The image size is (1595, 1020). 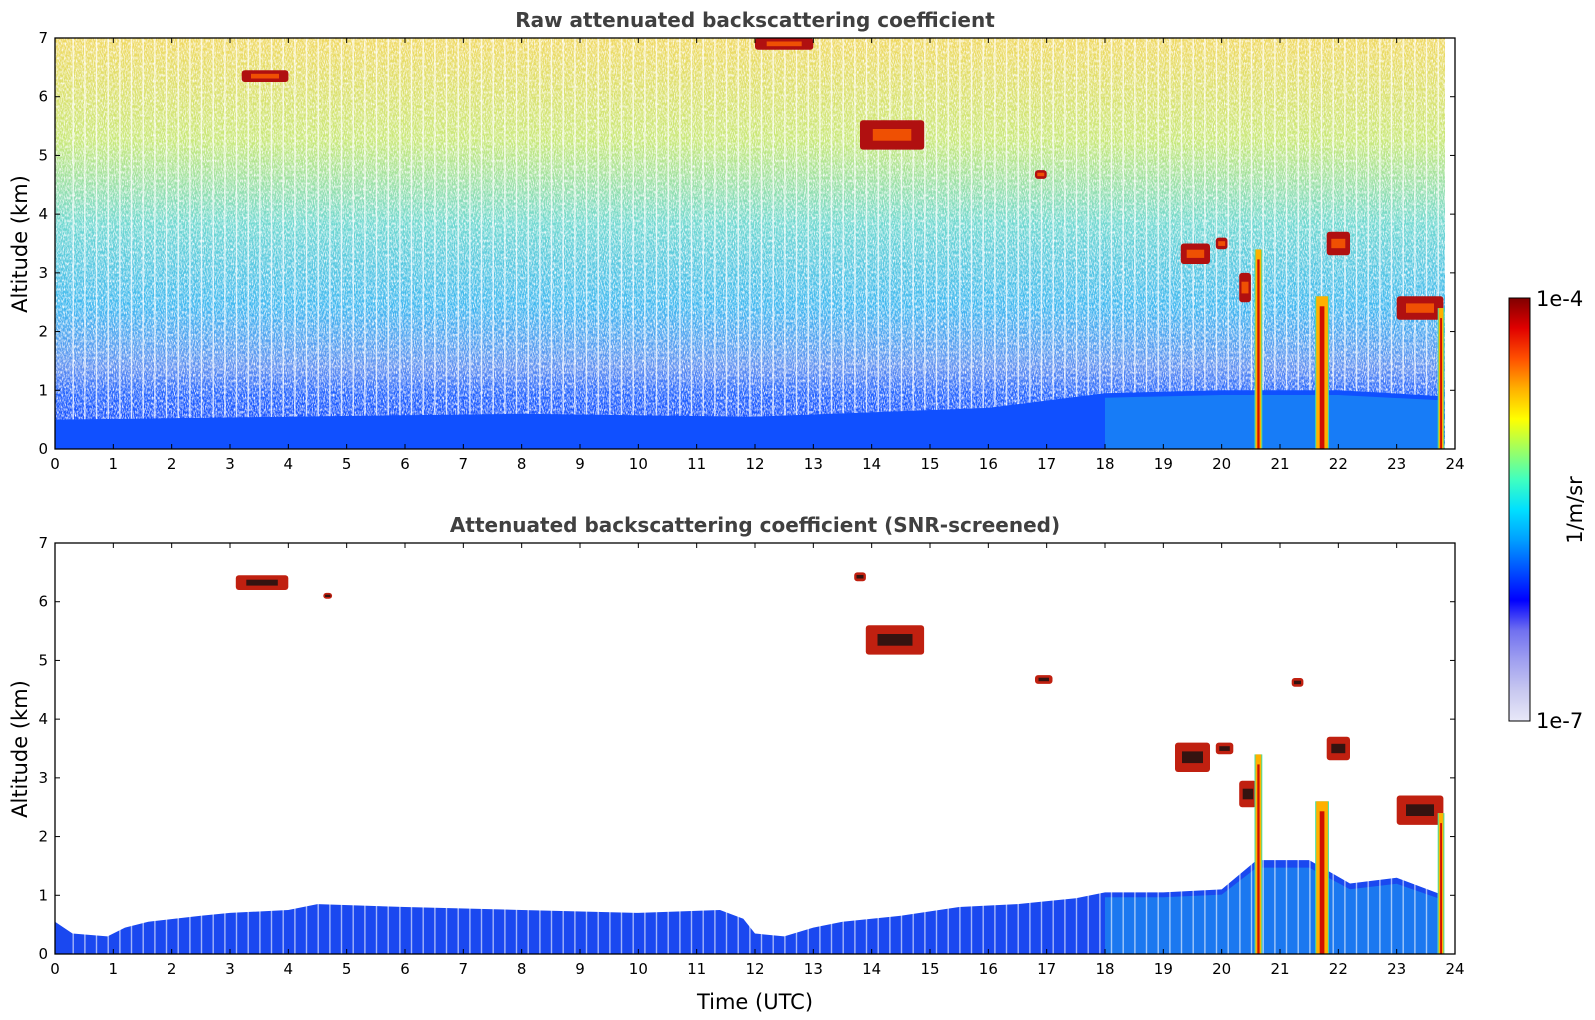 I want to click on x-tick-label: 19, so click(x=1163, y=464).